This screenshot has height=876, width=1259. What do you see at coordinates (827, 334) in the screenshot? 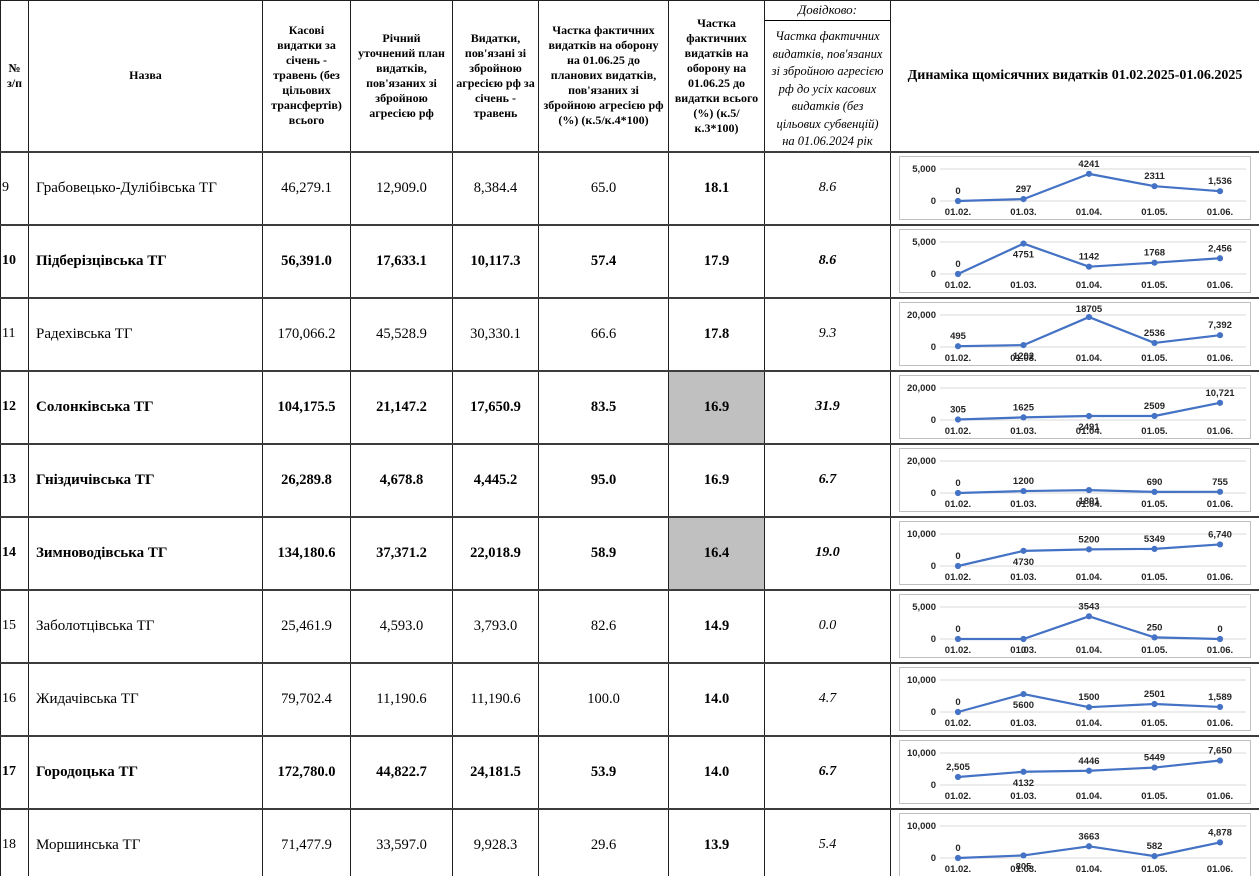
I see `reference-value: 9.3` at bounding box center [827, 334].